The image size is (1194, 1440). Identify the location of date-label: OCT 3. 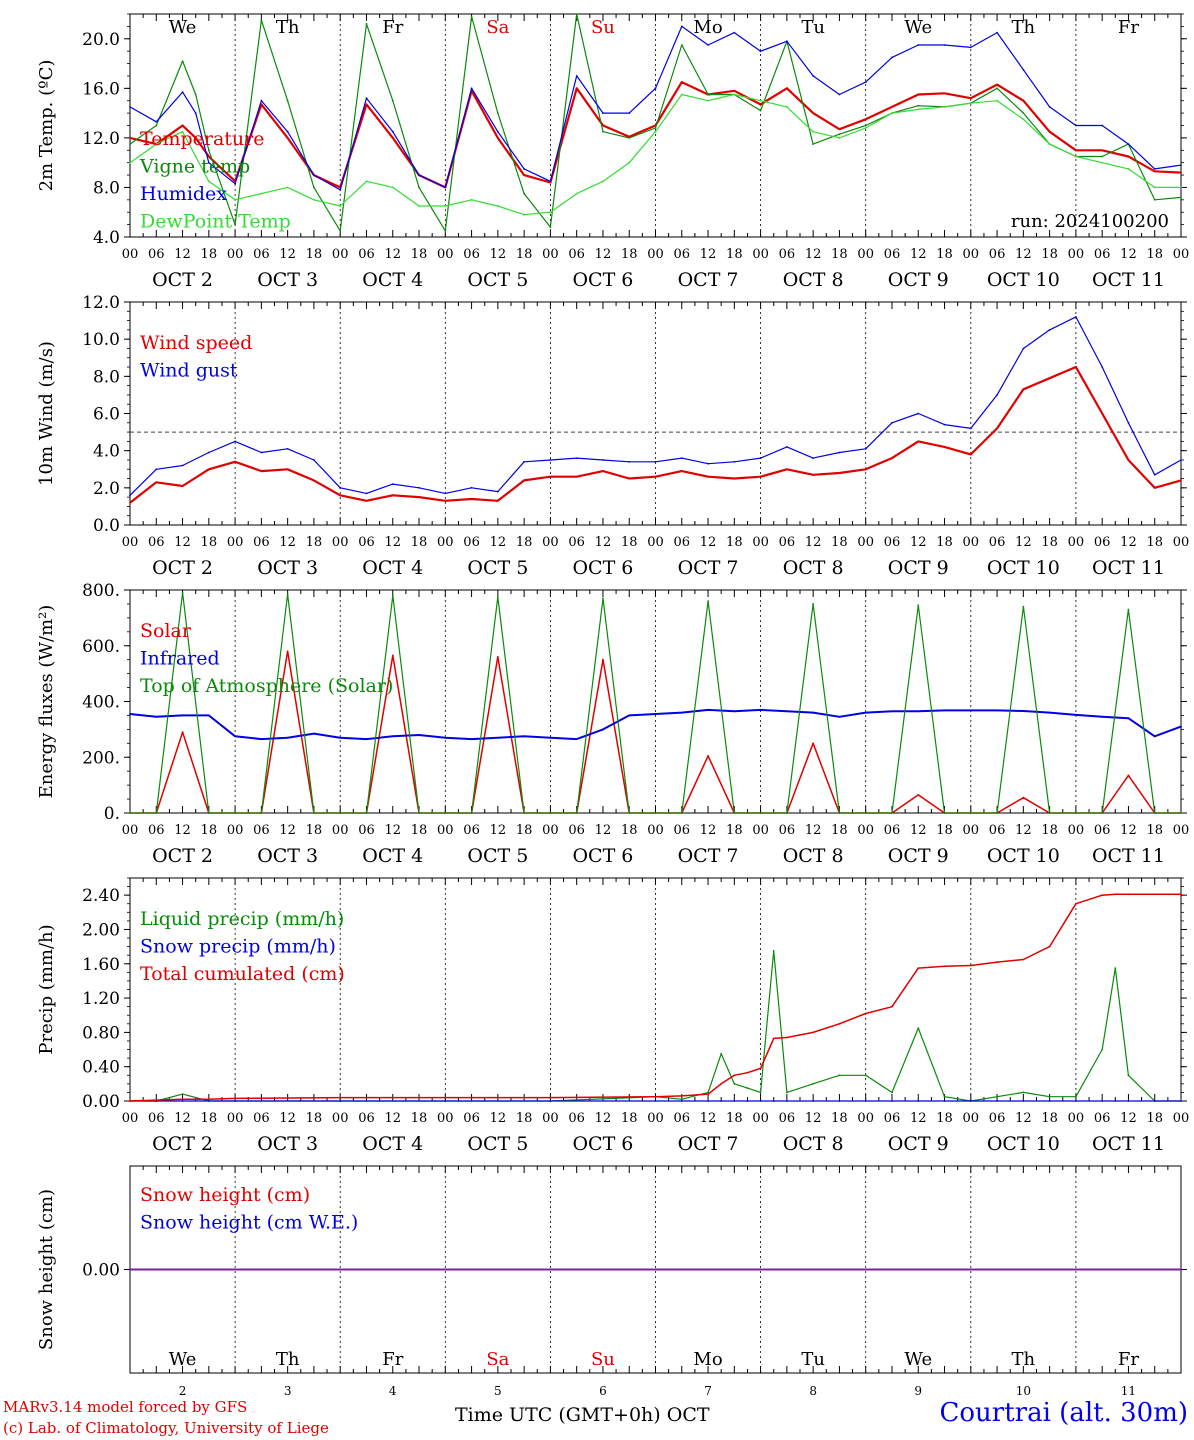
(287, 568).